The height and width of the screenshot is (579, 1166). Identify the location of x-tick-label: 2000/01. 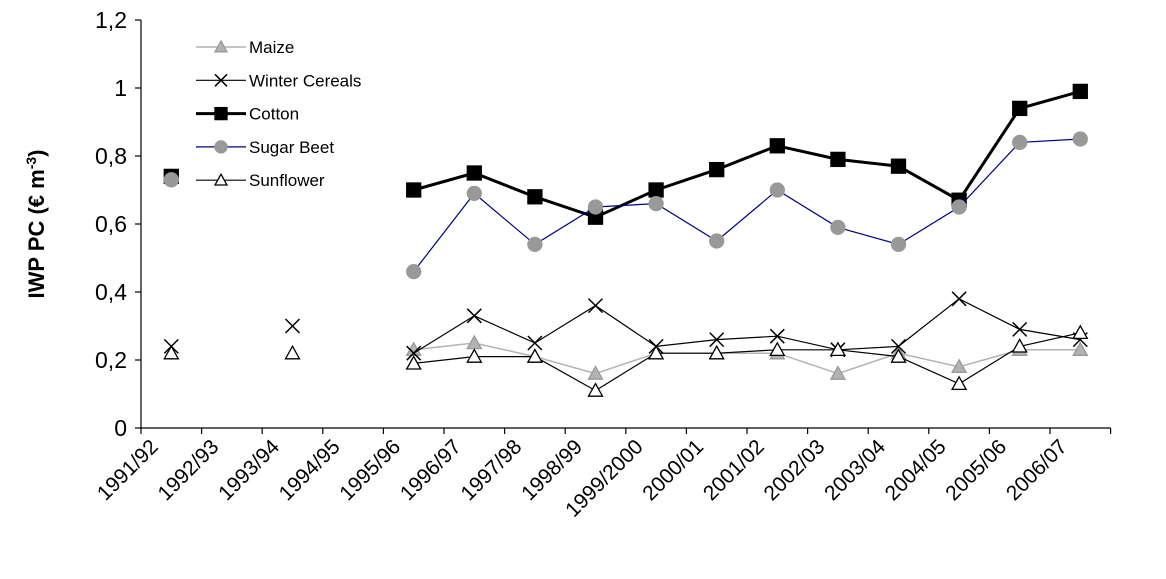
(673, 470).